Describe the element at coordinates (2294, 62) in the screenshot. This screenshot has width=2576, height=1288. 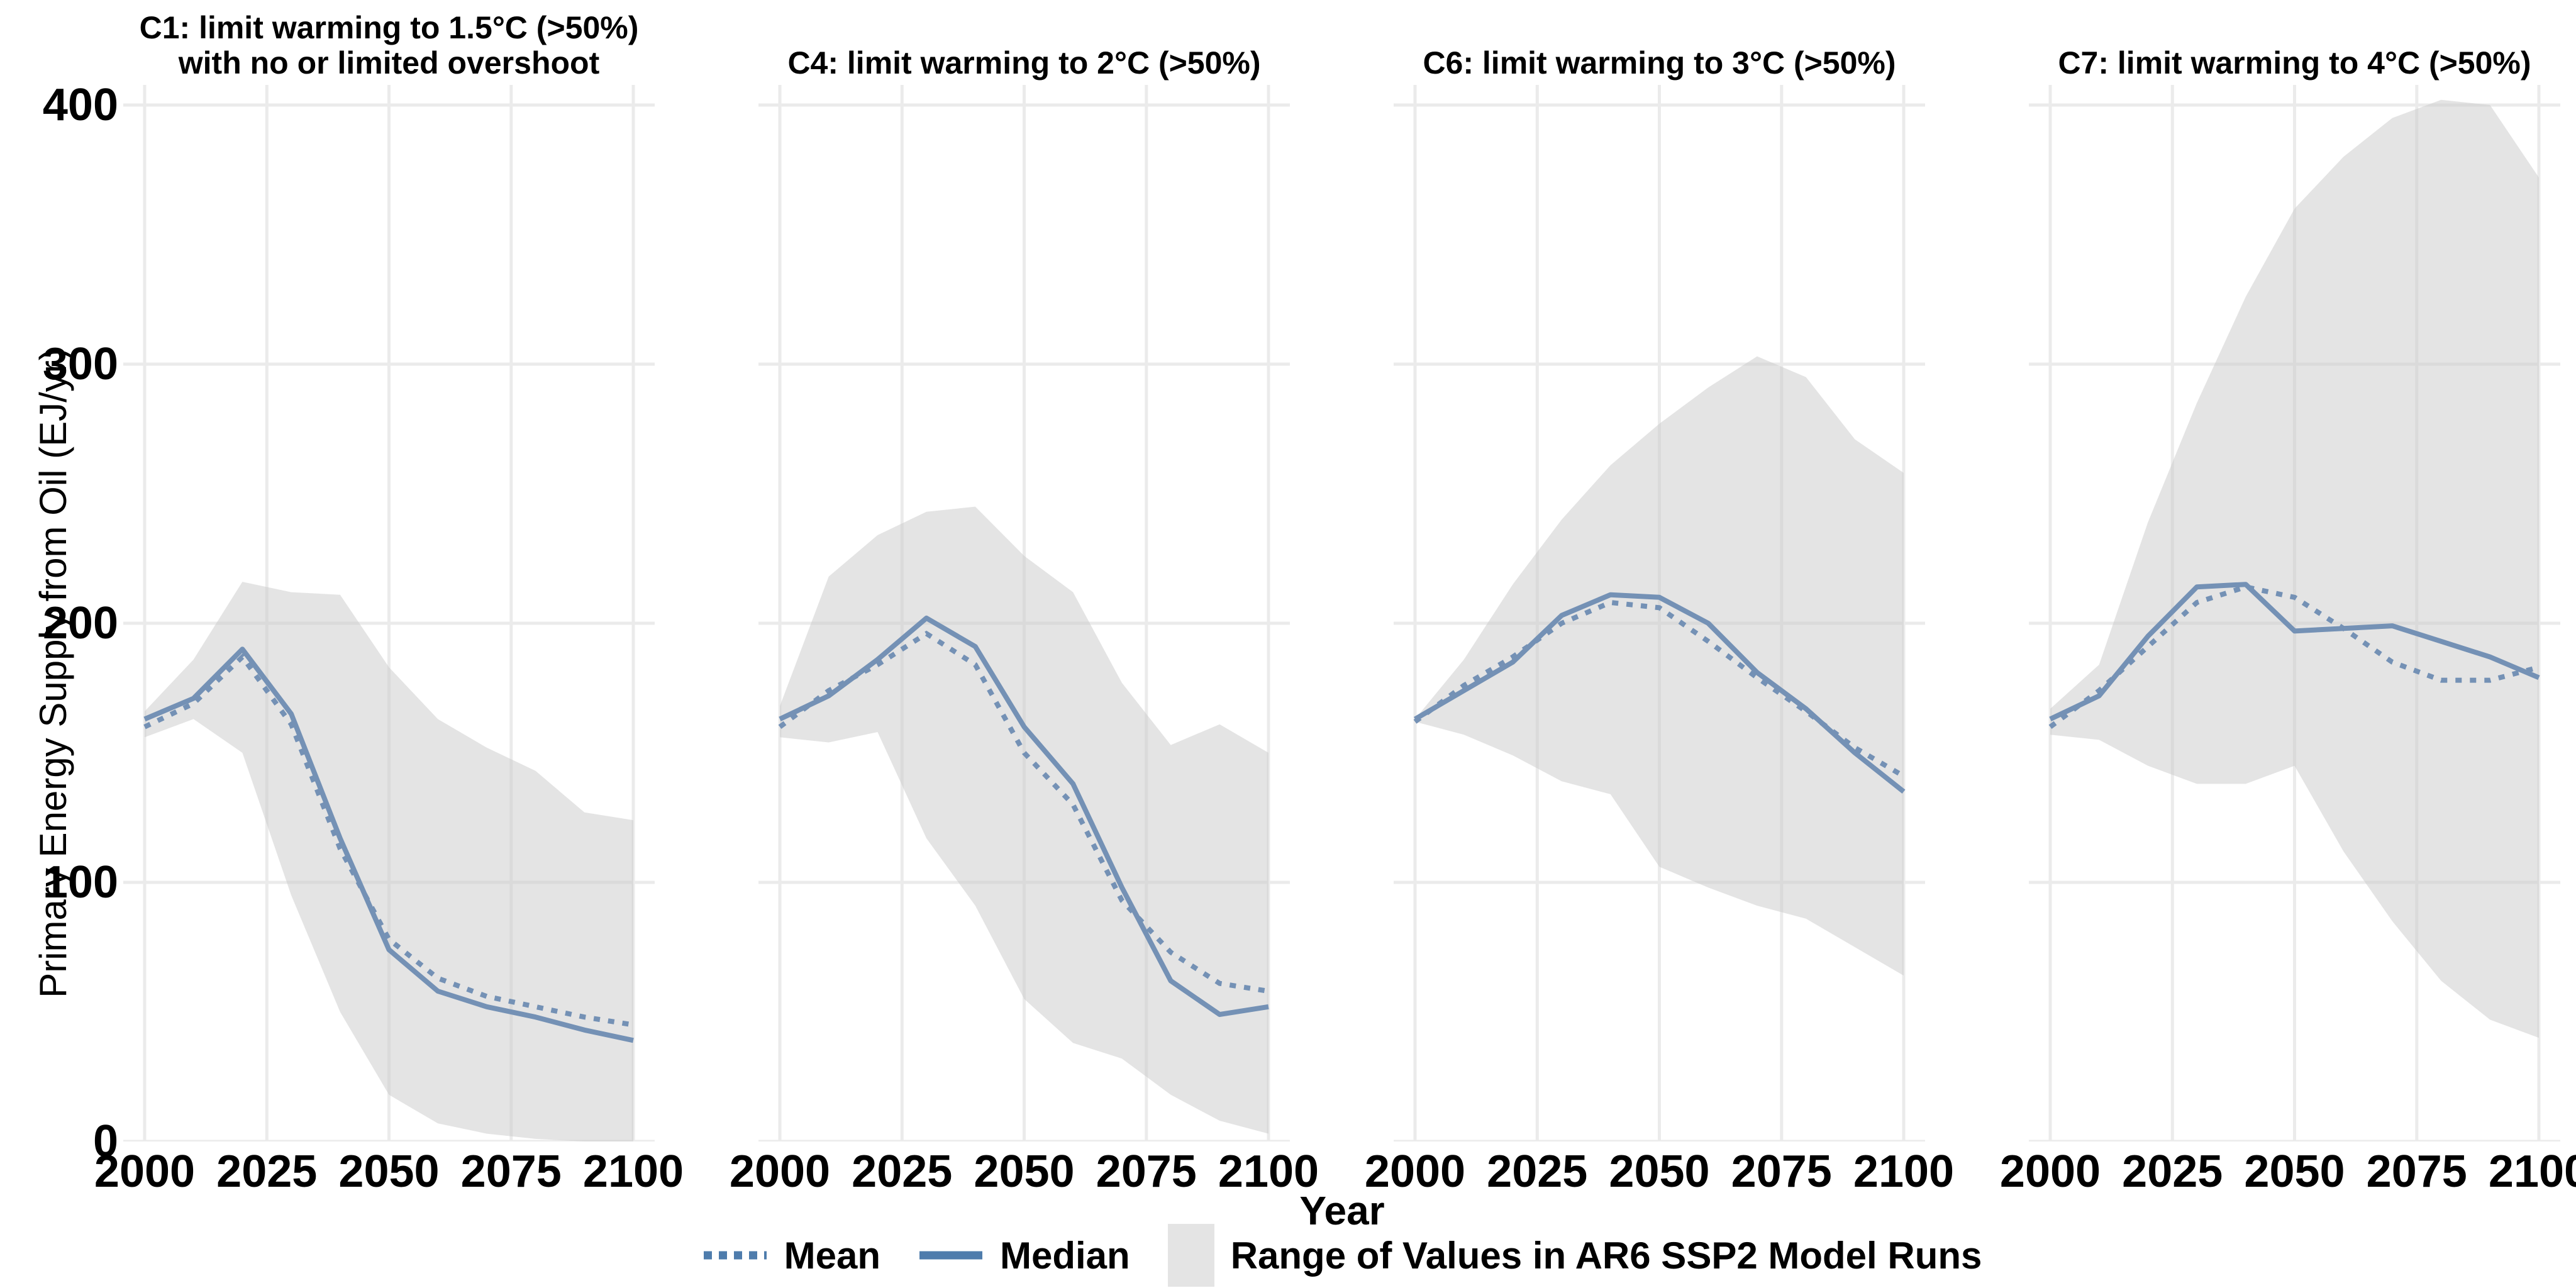
I see `panel-title: C7: limit warming to 4°C (>50%)` at that location.